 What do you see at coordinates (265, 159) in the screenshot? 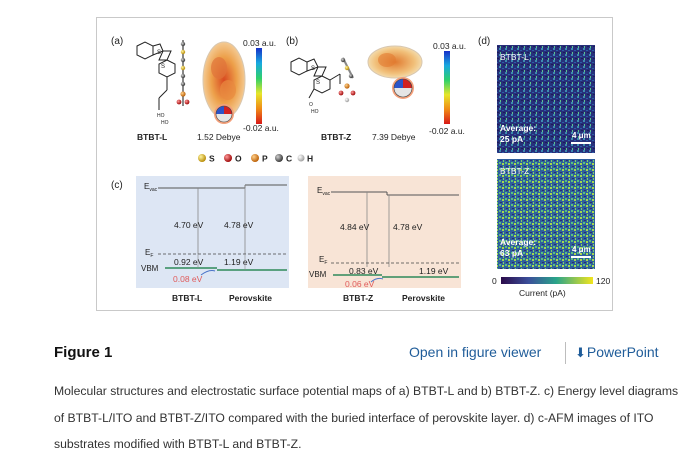
I see `legend-p-label: P` at bounding box center [265, 159].